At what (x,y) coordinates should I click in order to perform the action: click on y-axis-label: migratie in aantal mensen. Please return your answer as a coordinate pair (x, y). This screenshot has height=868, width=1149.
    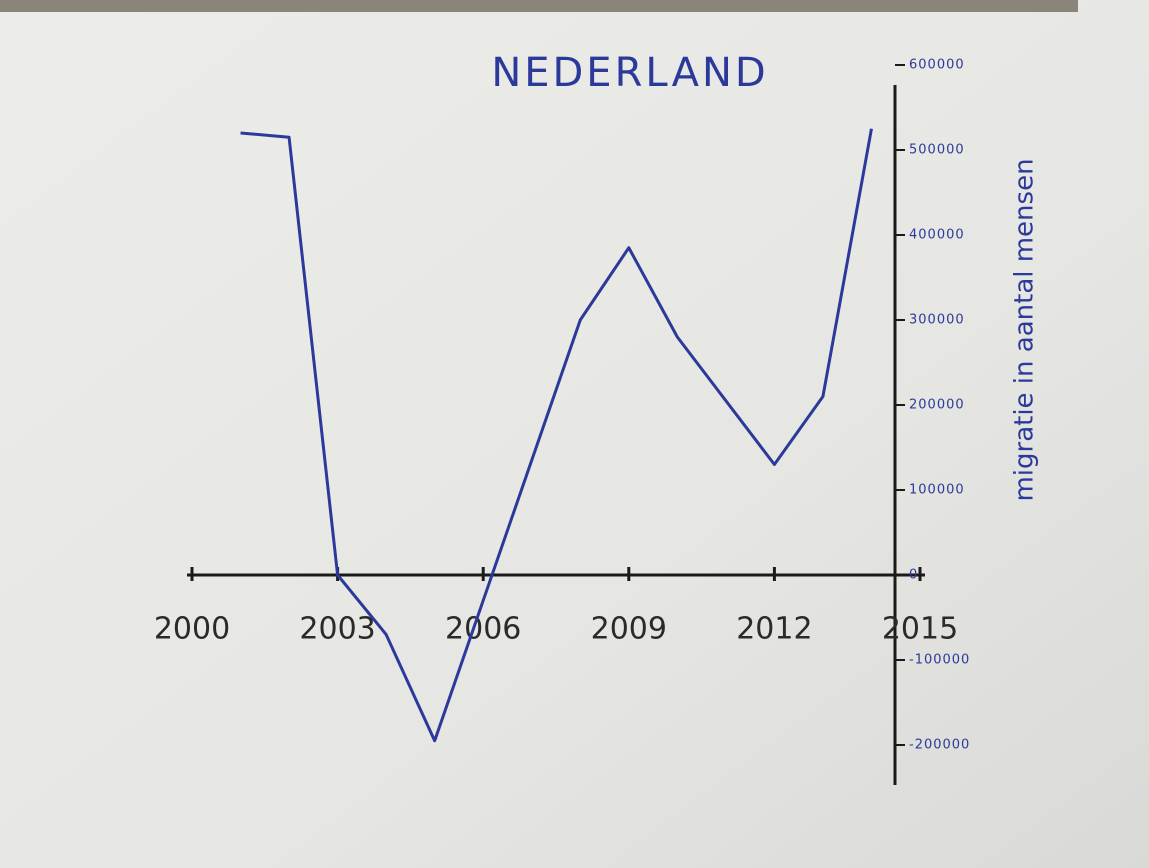
    Looking at the image, I should click on (1025, 329).